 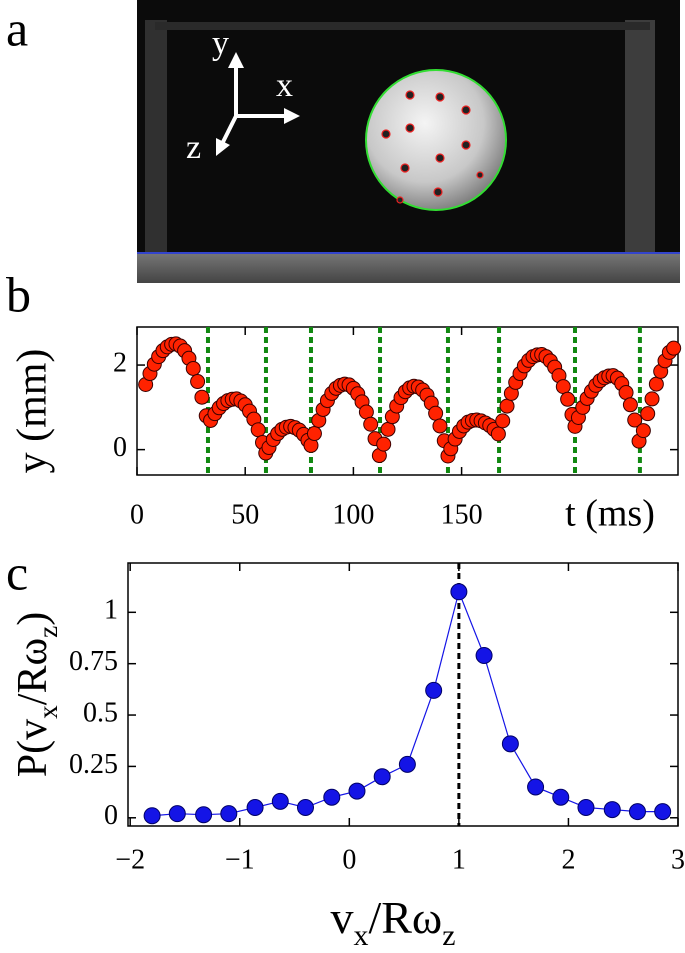 I want to click on x-tick-label: −1, so click(x=240, y=859).